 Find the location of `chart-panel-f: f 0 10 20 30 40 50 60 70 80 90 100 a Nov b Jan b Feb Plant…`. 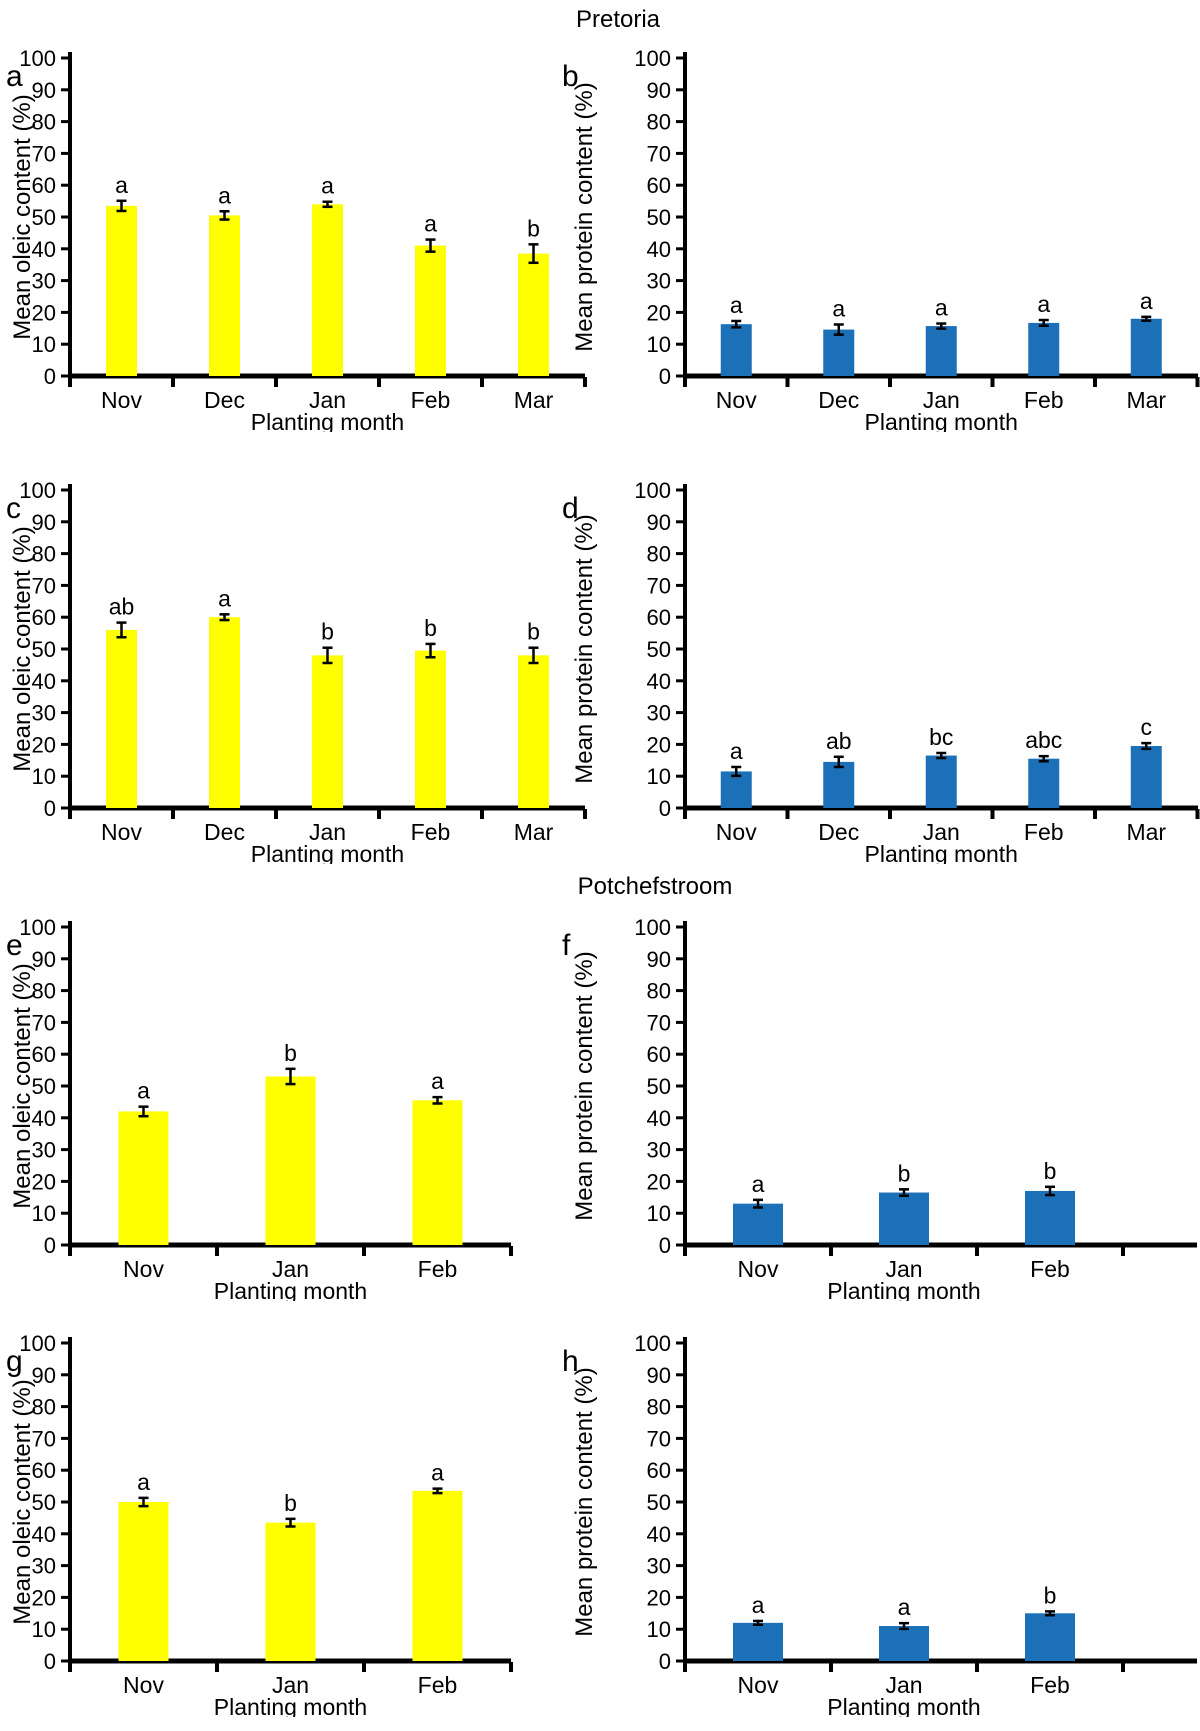

chart-panel-f: f 0 10 20 30 40 50 60 70 80 90 100 a Nov b Jan b Feb Plant… is located at coordinates (879, 1108).